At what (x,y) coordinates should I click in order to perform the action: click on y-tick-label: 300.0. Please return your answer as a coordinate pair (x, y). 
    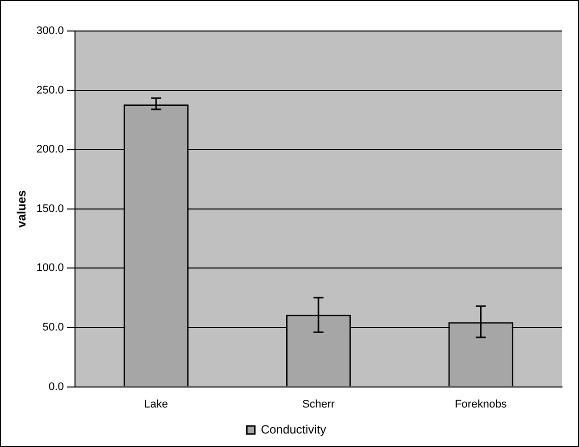
    Looking at the image, I should click on (50, 31).